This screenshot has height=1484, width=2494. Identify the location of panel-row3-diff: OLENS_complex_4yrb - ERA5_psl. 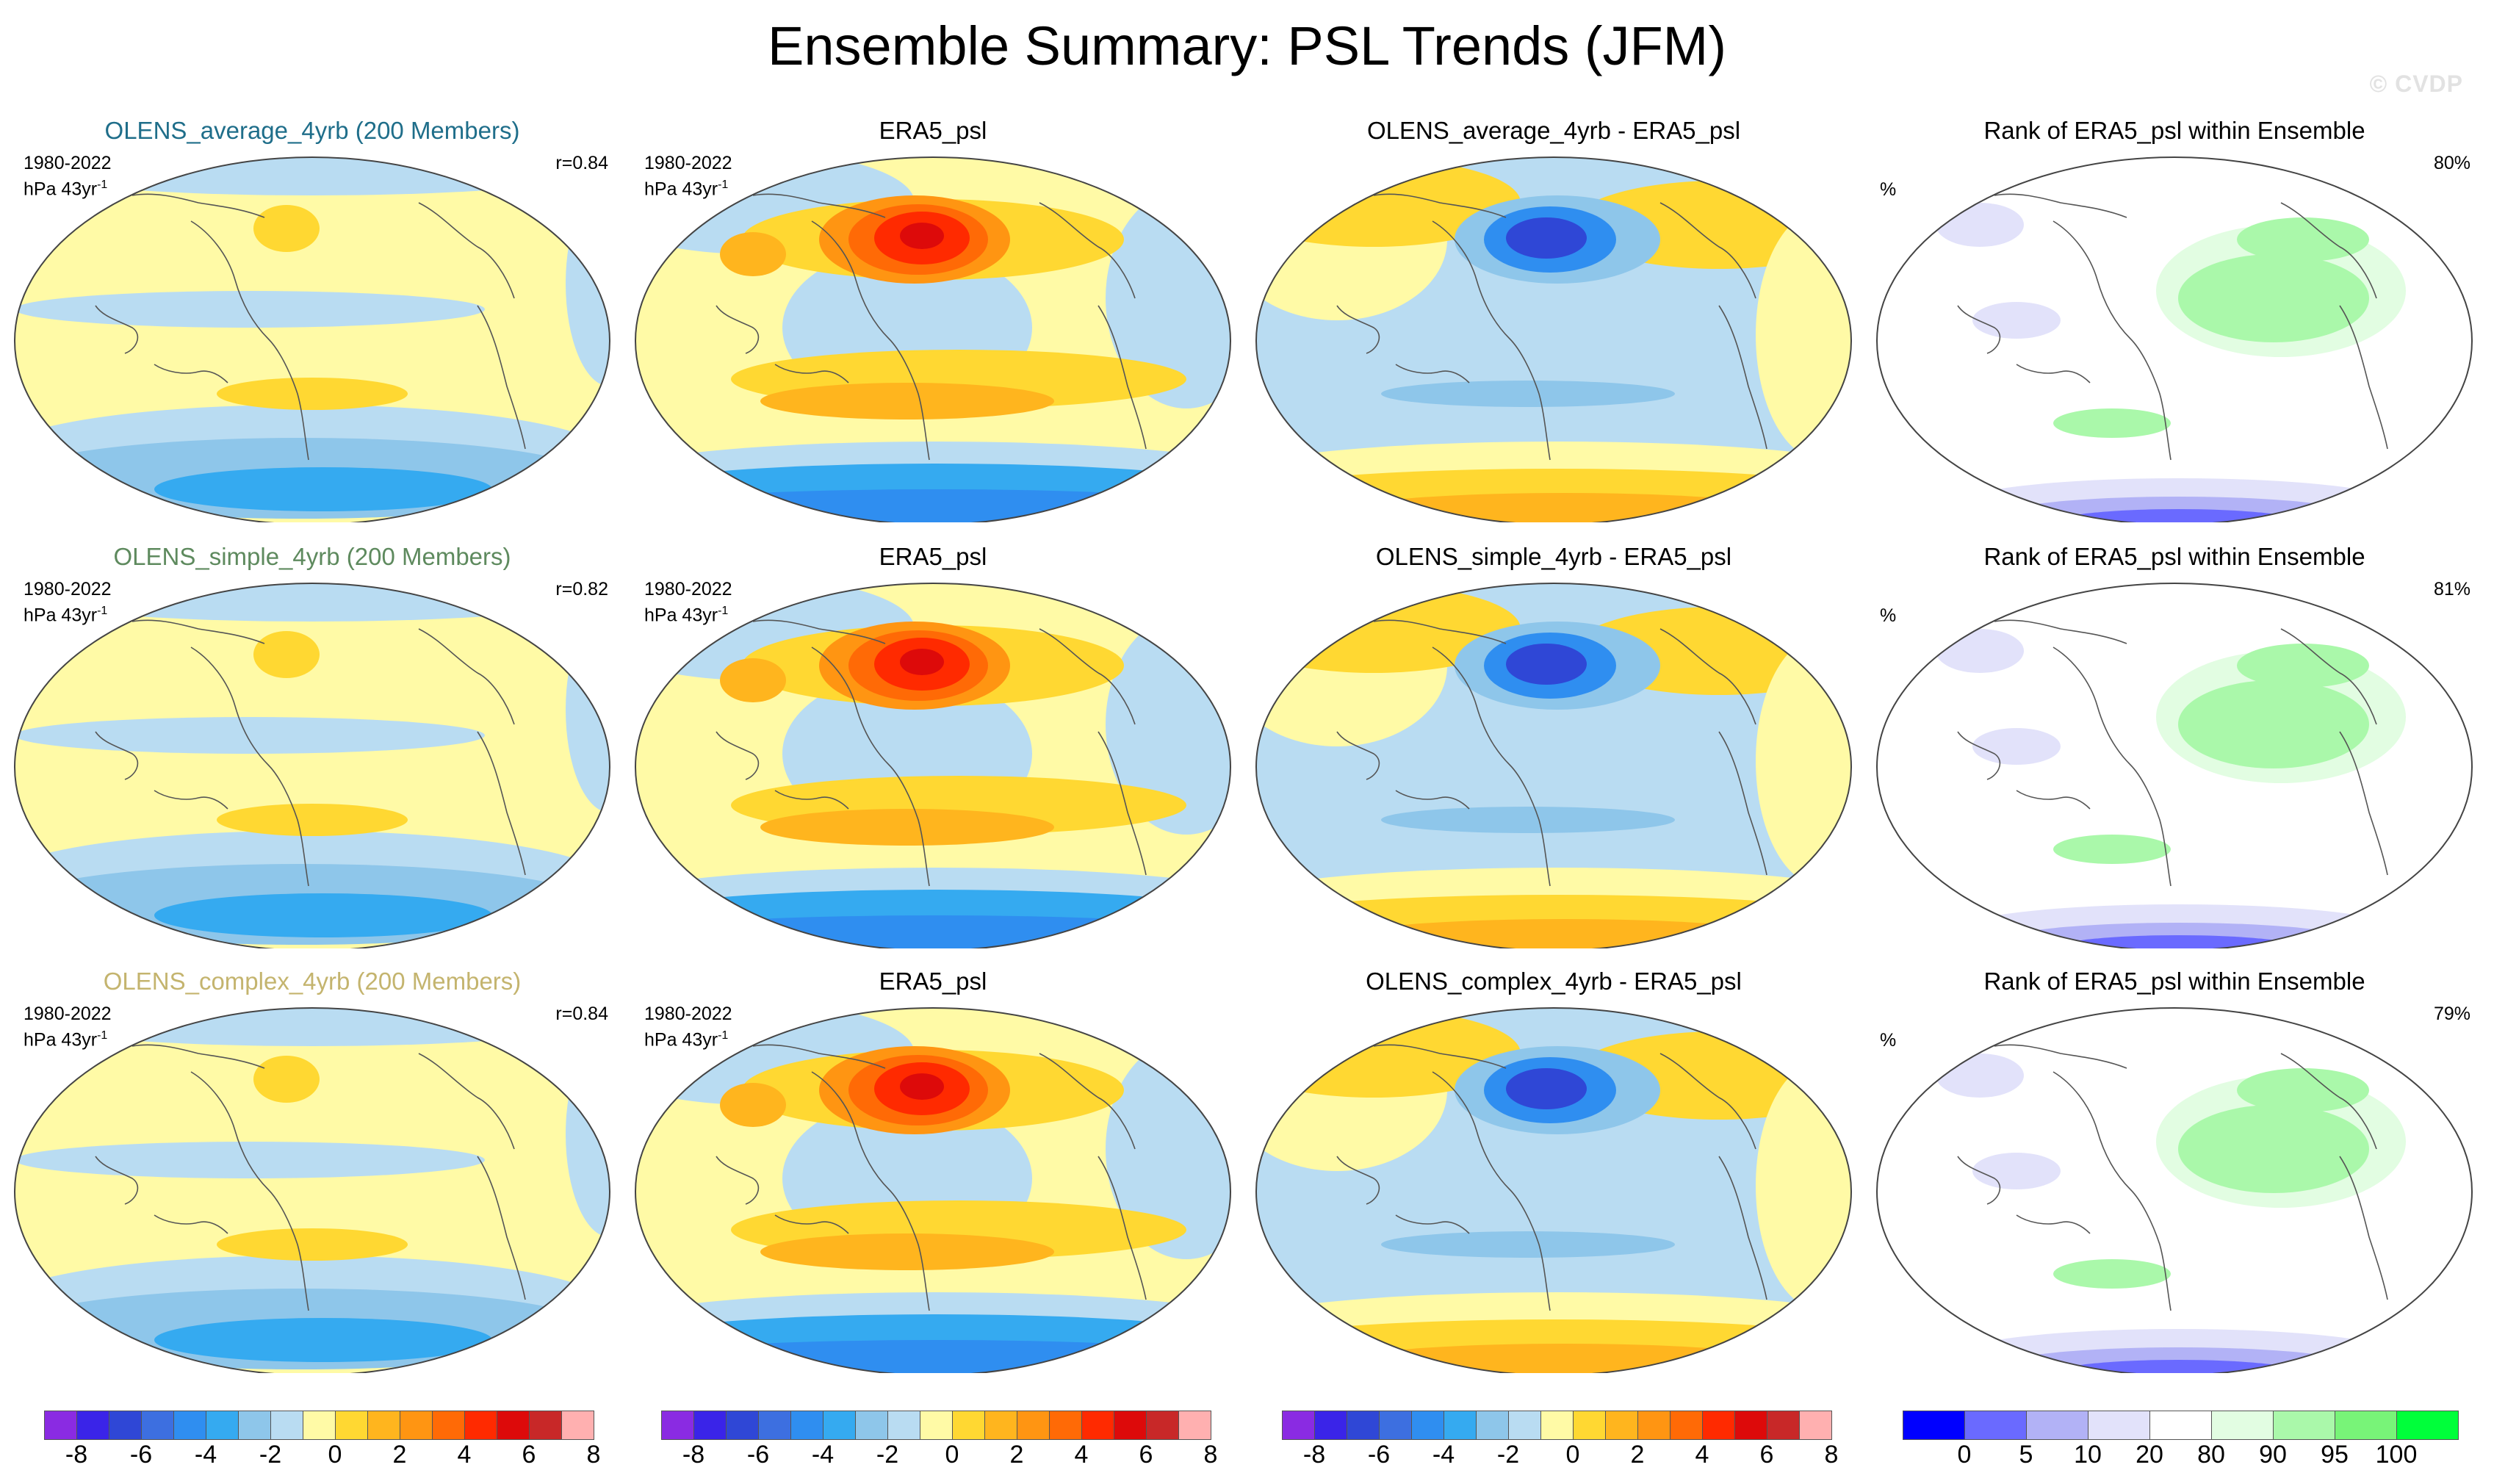
(1554, 1172).